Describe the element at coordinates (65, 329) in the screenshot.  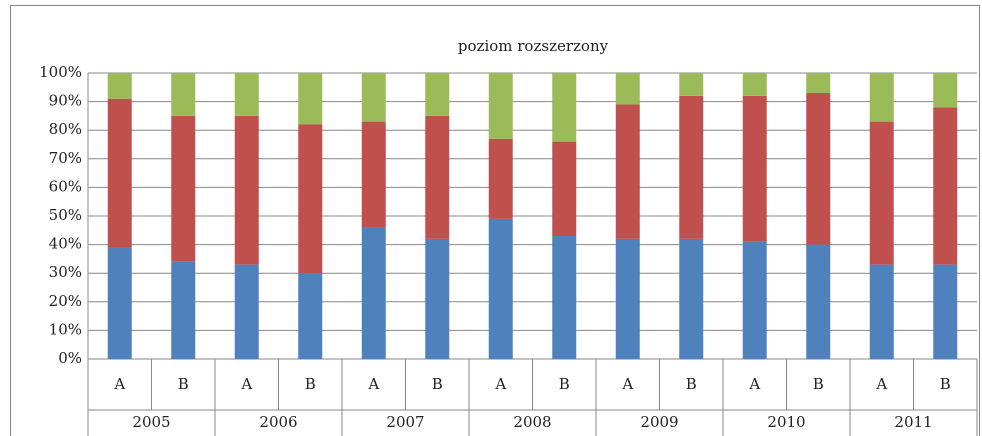
I see `y-tick-label: 10%` at that location.